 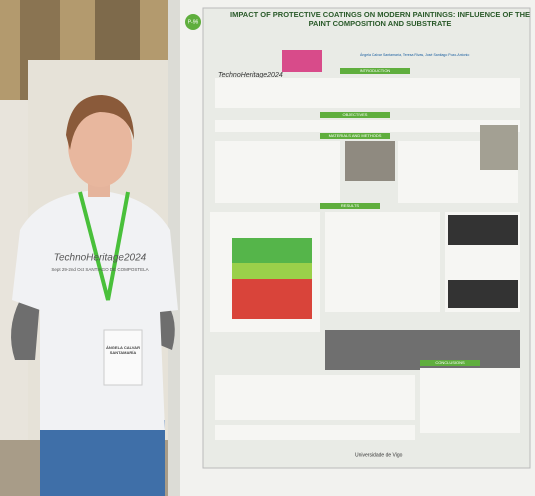 I want to click on section-title: INTRODUCTION, so click(x=375, y=70).